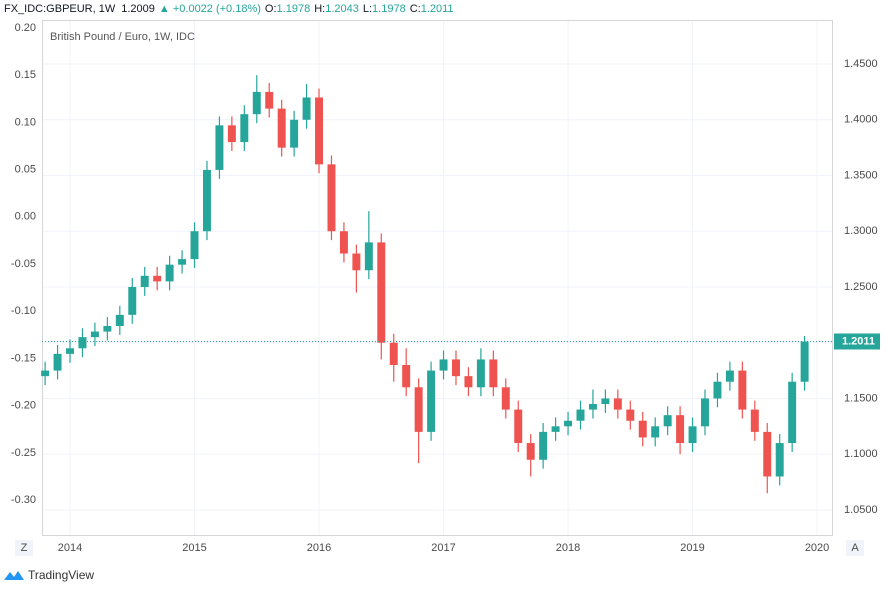 Image resolution: width=882 pixels, height=594 pixels. What do you see at coordinates (861, 398) in the screenshot?
I see `y-tick-label: 1.1500` at bounding box center [861, 398].